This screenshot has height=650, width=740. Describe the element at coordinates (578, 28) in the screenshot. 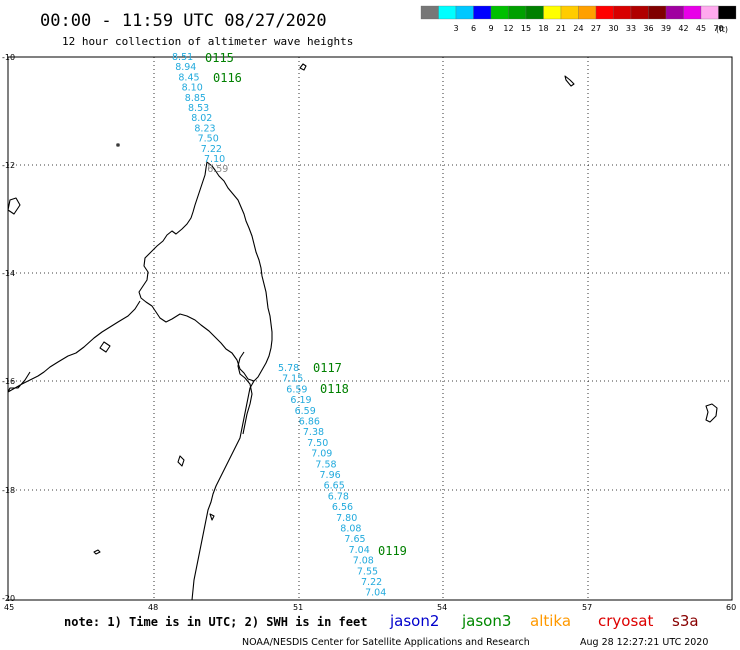

I see `legend-label: 24` at that location.